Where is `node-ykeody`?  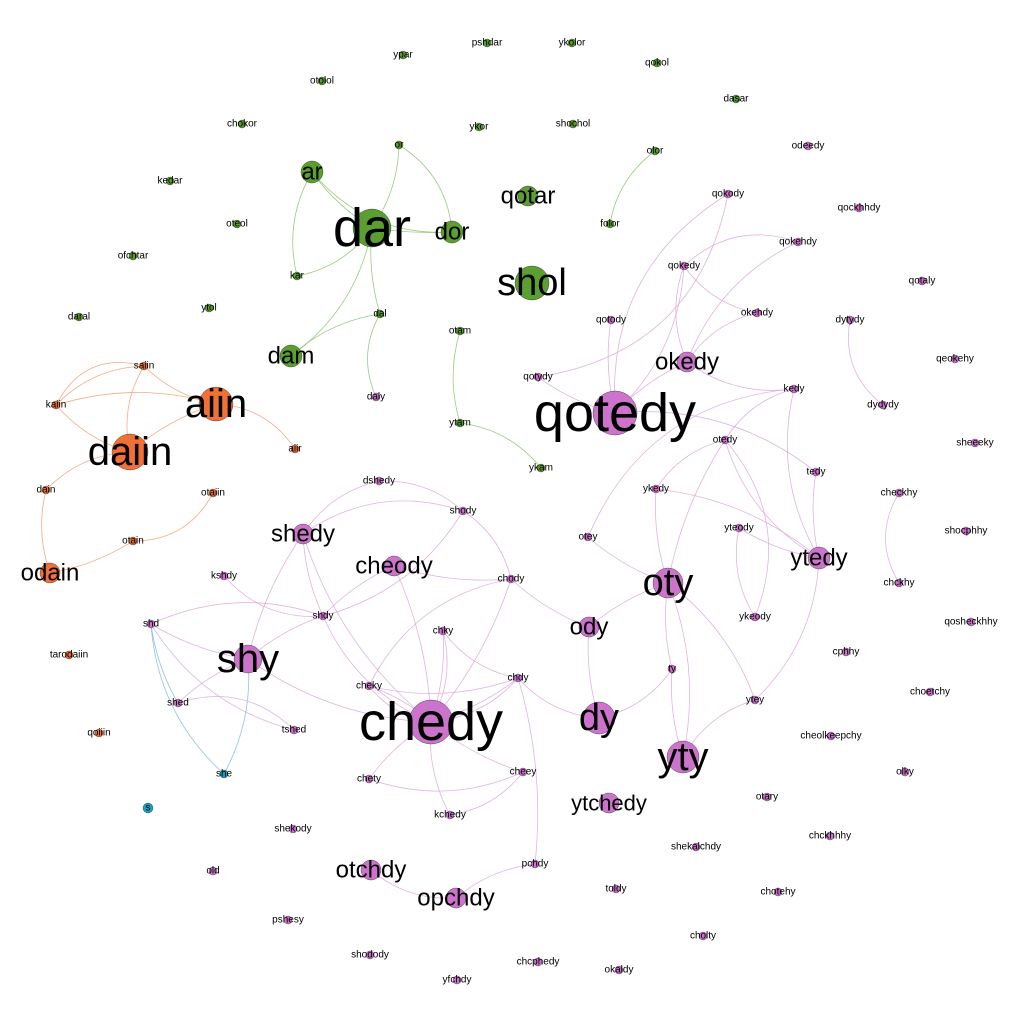
node-ykeody is located at coordinates (755, 617).